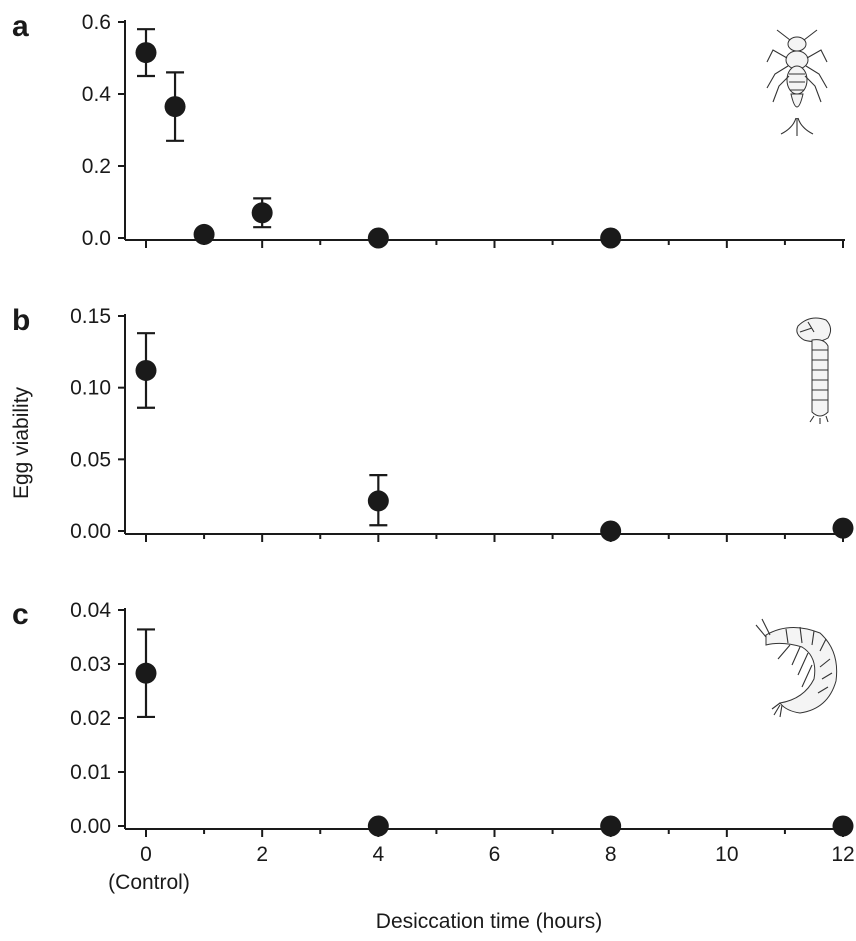 This screenshot has height=941, width=856. Describe the element at coordinates (90, 718) in the screenshot. I see `y-tick-label: 0.02` at that location.